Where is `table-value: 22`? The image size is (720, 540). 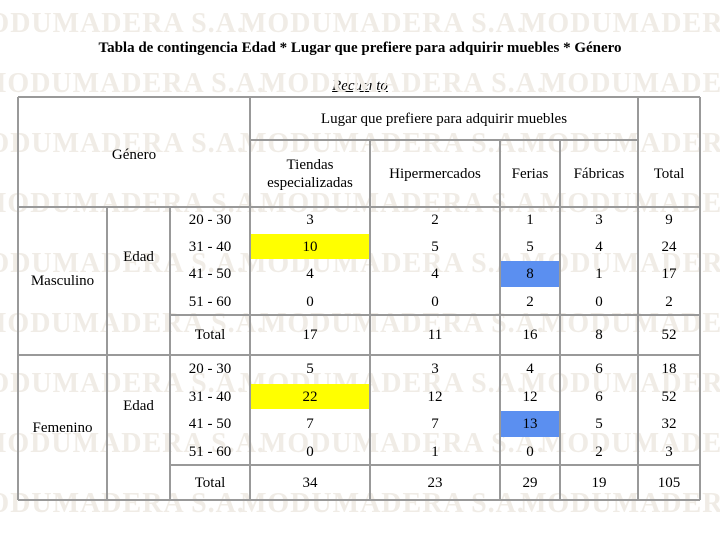
table-value: 22 is located at coordinates (310, 396).